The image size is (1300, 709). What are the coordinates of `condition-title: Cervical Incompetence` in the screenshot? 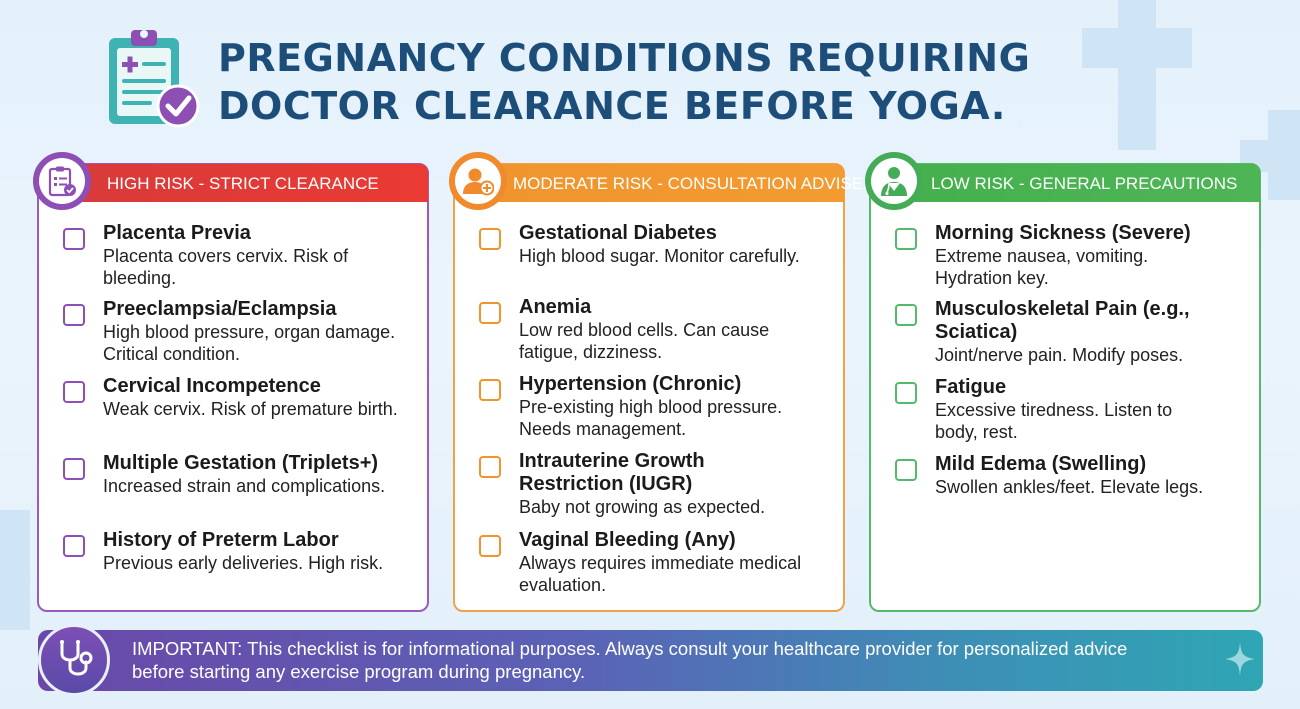 It's located at (212, 386).